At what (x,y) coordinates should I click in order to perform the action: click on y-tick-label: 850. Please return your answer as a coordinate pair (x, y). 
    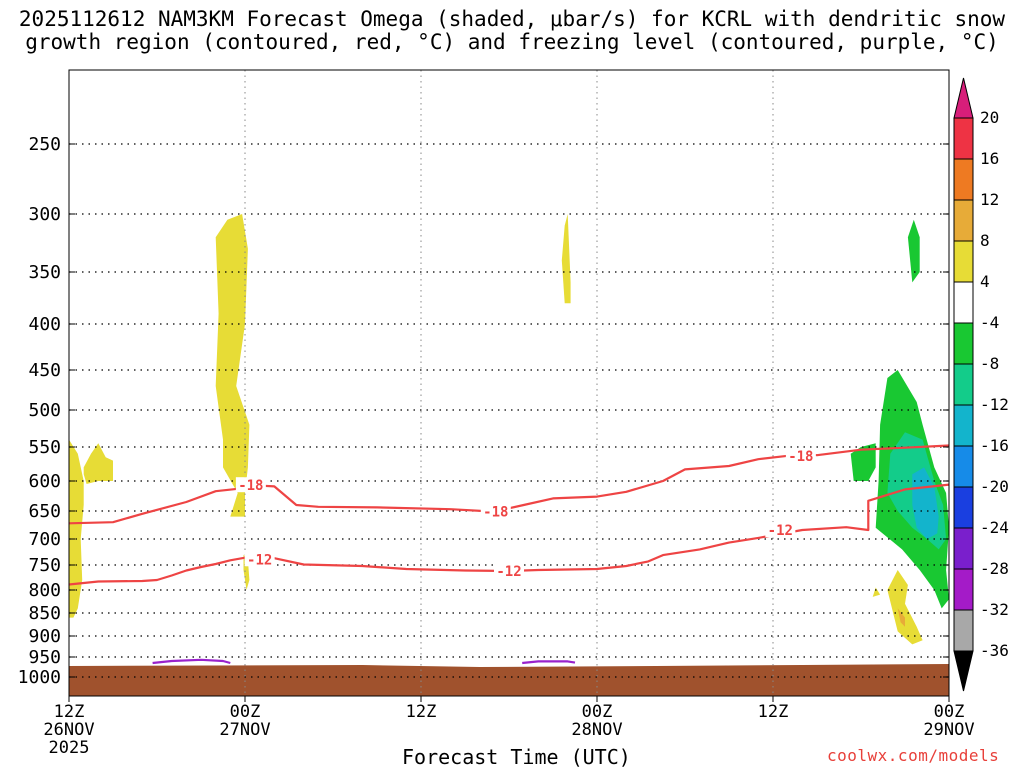
    Looking at the image, I should click on (44, 613).